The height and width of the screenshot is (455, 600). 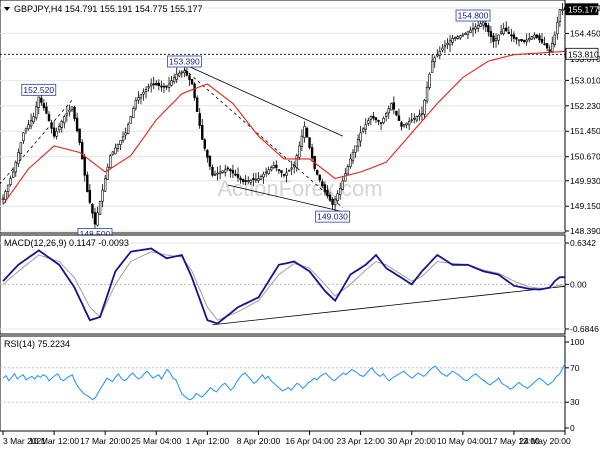 What do you see at coordinates (156, 441) in the screenshot?
I see `time-axis-label: 25 Mar 04:00` at bounding box center [156, 441].